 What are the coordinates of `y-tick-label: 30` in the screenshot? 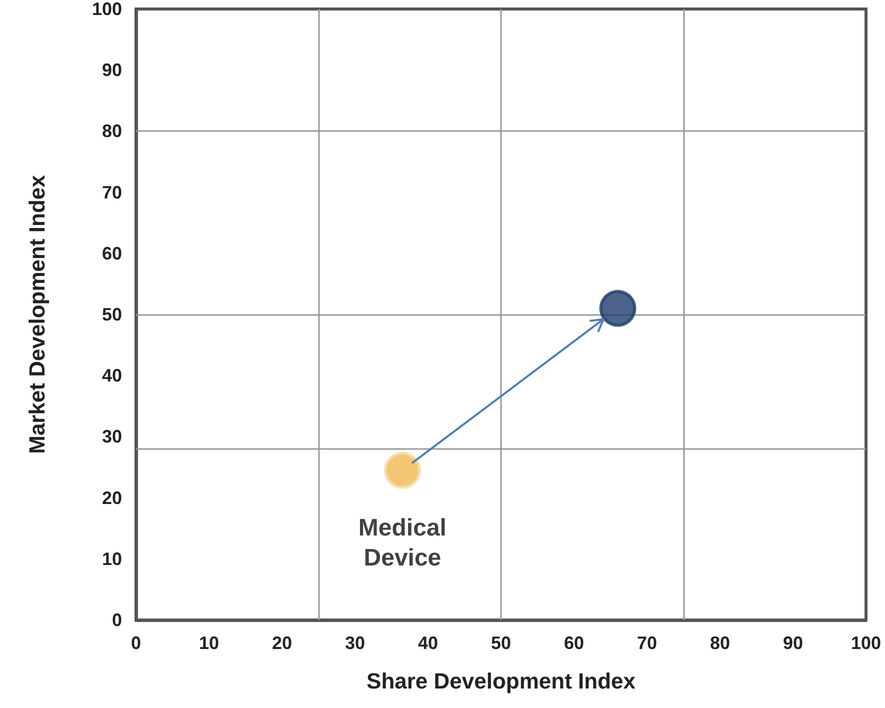 It's located at (112, 436).